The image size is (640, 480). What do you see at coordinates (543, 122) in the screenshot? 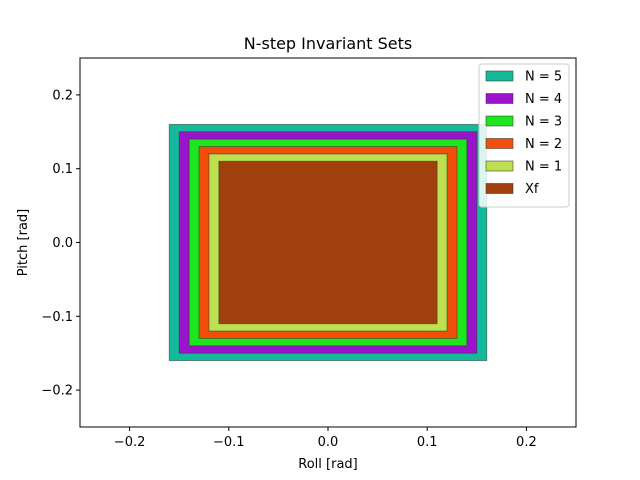
I see `legend-label: N = 3` at bounding box center [543, 122].